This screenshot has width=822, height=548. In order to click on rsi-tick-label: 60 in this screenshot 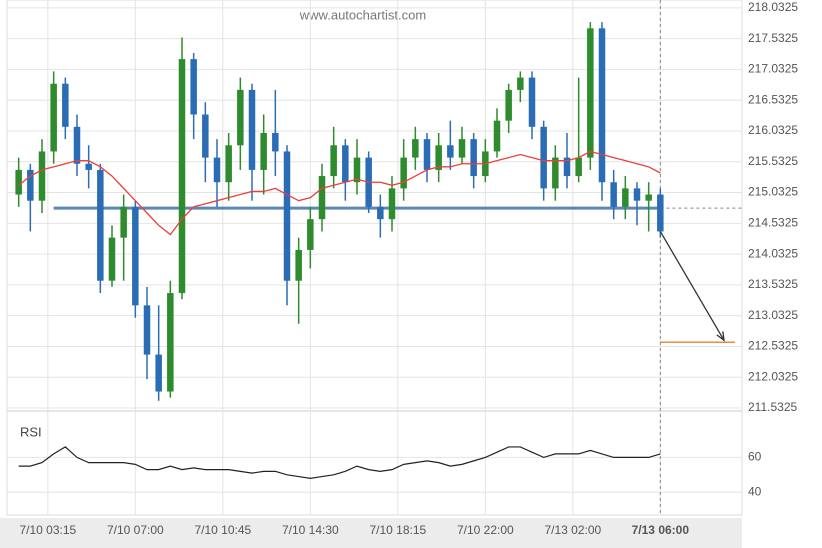, I will do `click(755, 457)`.